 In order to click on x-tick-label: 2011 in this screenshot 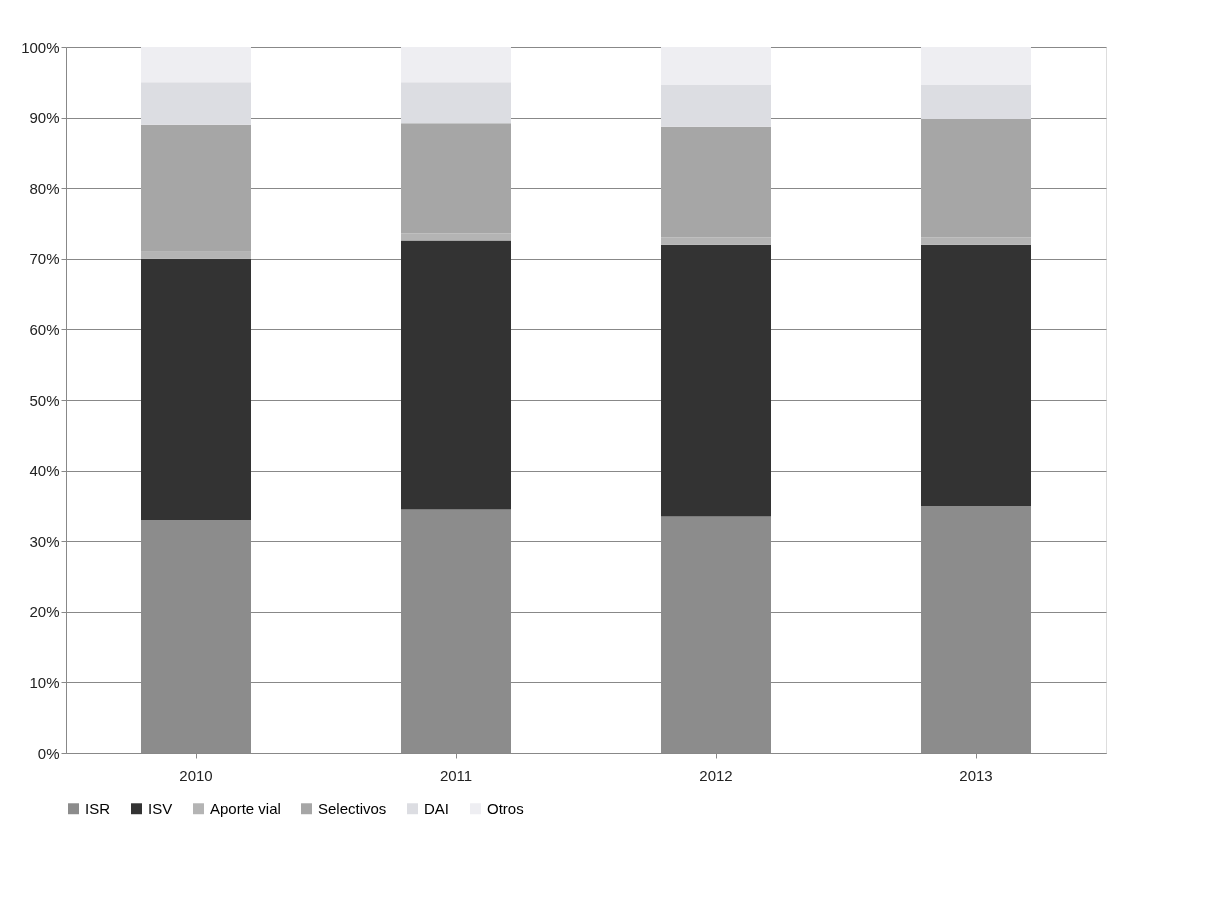, I will do `click(456, 775)`.